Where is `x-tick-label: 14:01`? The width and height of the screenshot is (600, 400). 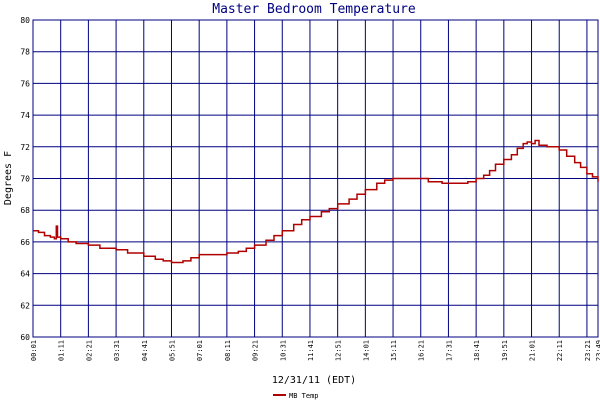
x-tick-label: 14:01 is located at coordinates (366, 350).